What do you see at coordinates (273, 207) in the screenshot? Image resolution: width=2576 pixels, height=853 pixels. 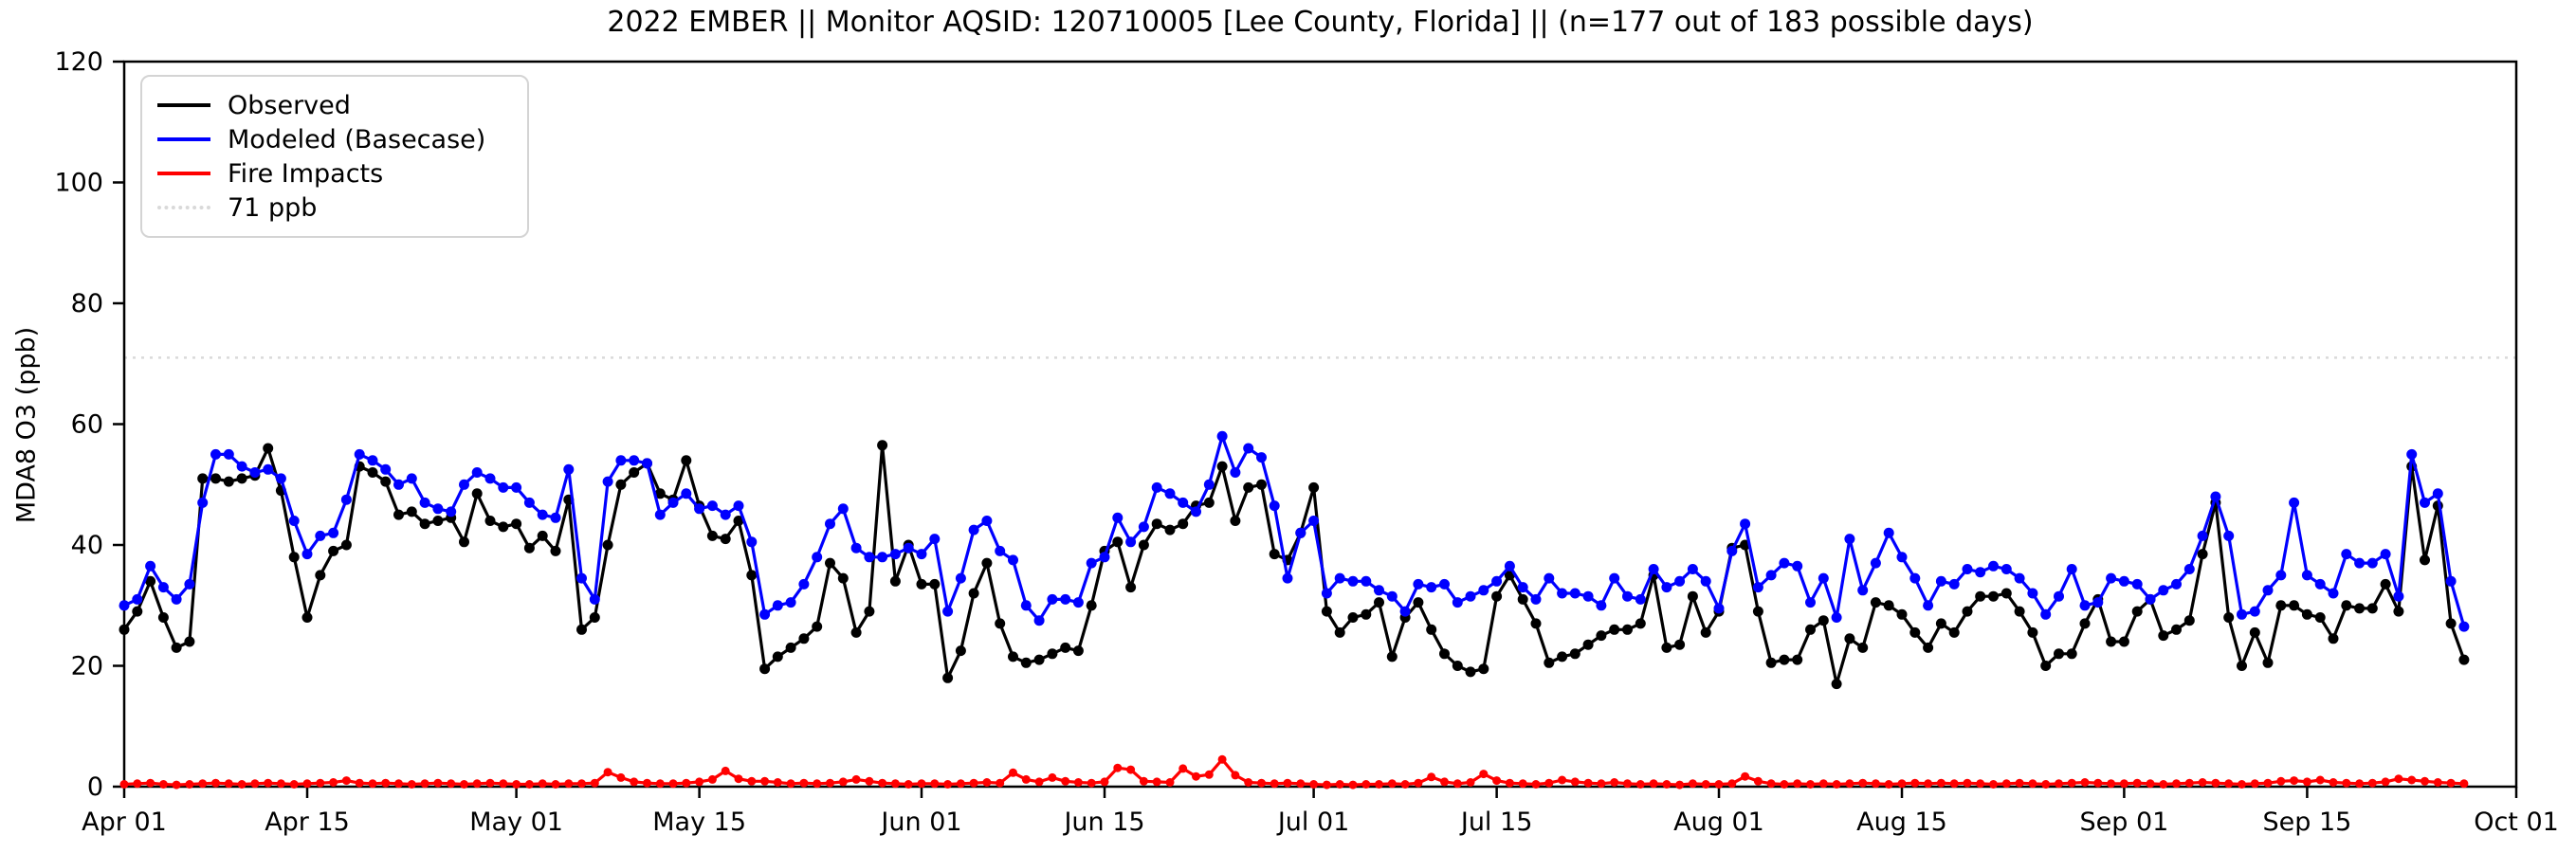 I see `legend-label: 71 ppb` at bounding box center [273, 207].